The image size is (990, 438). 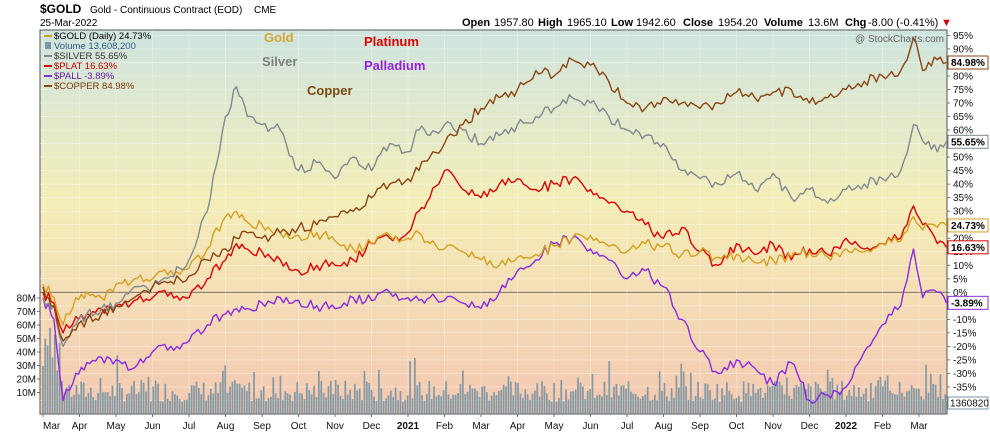 I want to click on y-tick-label: 90%, so click(x=963, y=49).